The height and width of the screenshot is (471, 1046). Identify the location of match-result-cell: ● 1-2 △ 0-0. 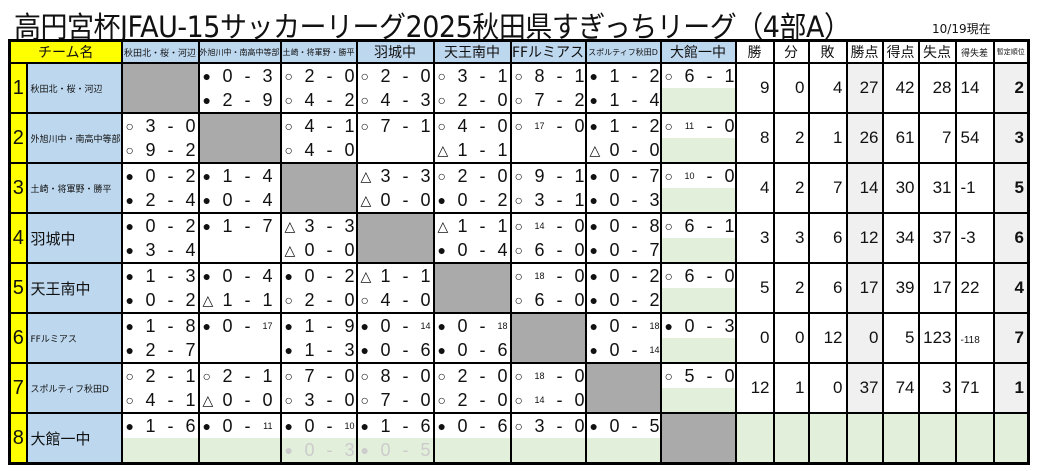
(623, 138).